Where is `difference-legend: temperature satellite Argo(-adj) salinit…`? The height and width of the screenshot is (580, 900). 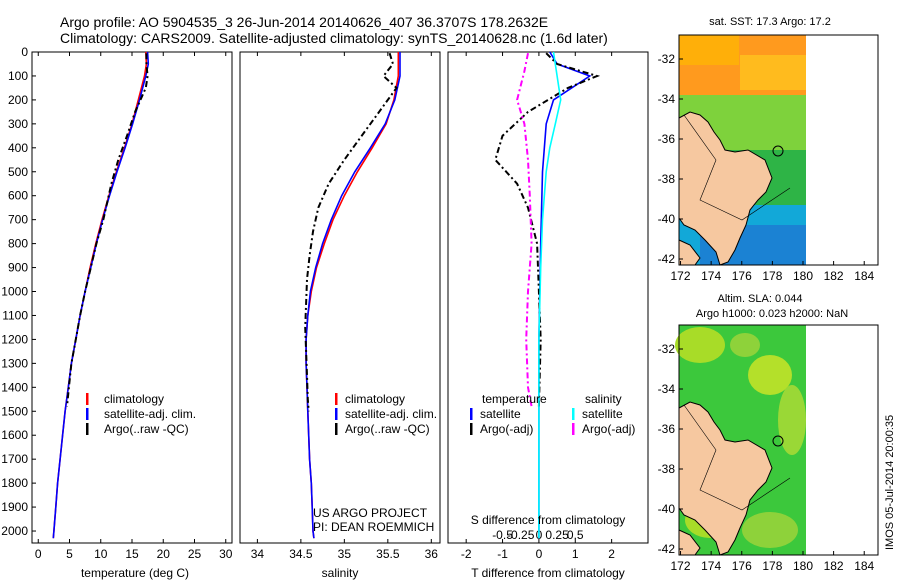 difference-legend: temperature satellite Argo(-adj) salinit… is located at coordinates (552, 414).